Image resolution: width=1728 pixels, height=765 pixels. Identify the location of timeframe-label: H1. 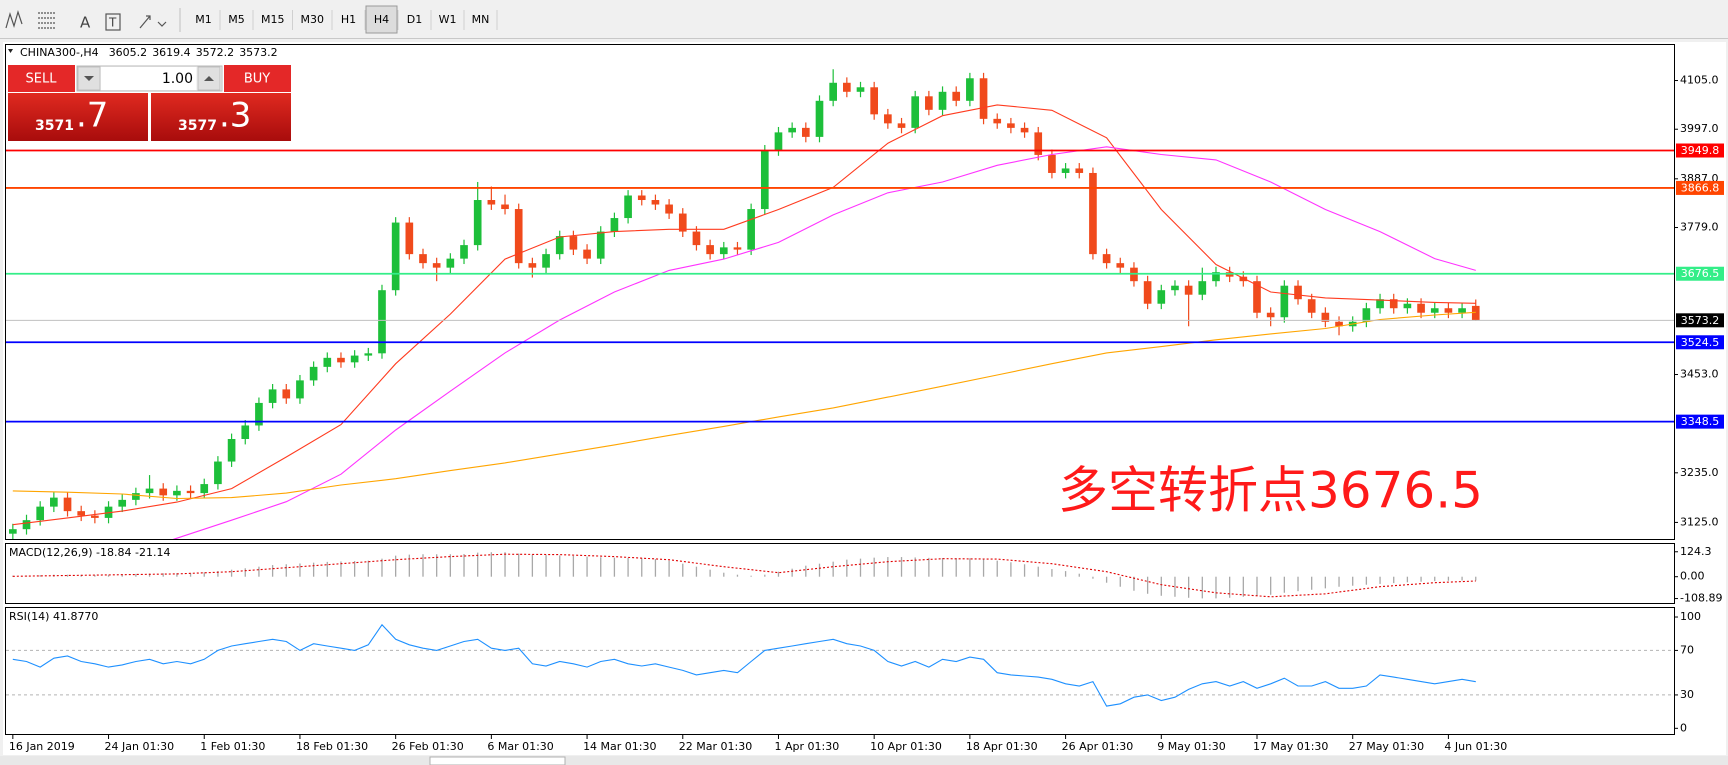
(348, 19).